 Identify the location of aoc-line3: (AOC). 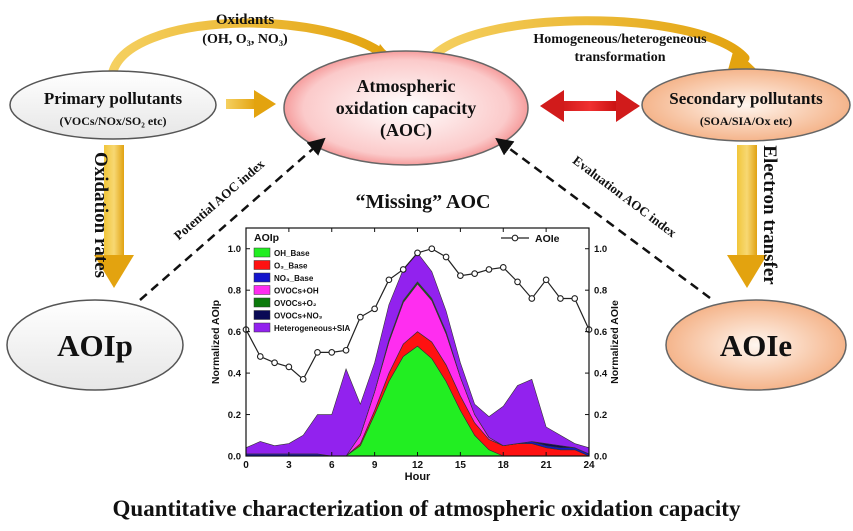
(406, 130).